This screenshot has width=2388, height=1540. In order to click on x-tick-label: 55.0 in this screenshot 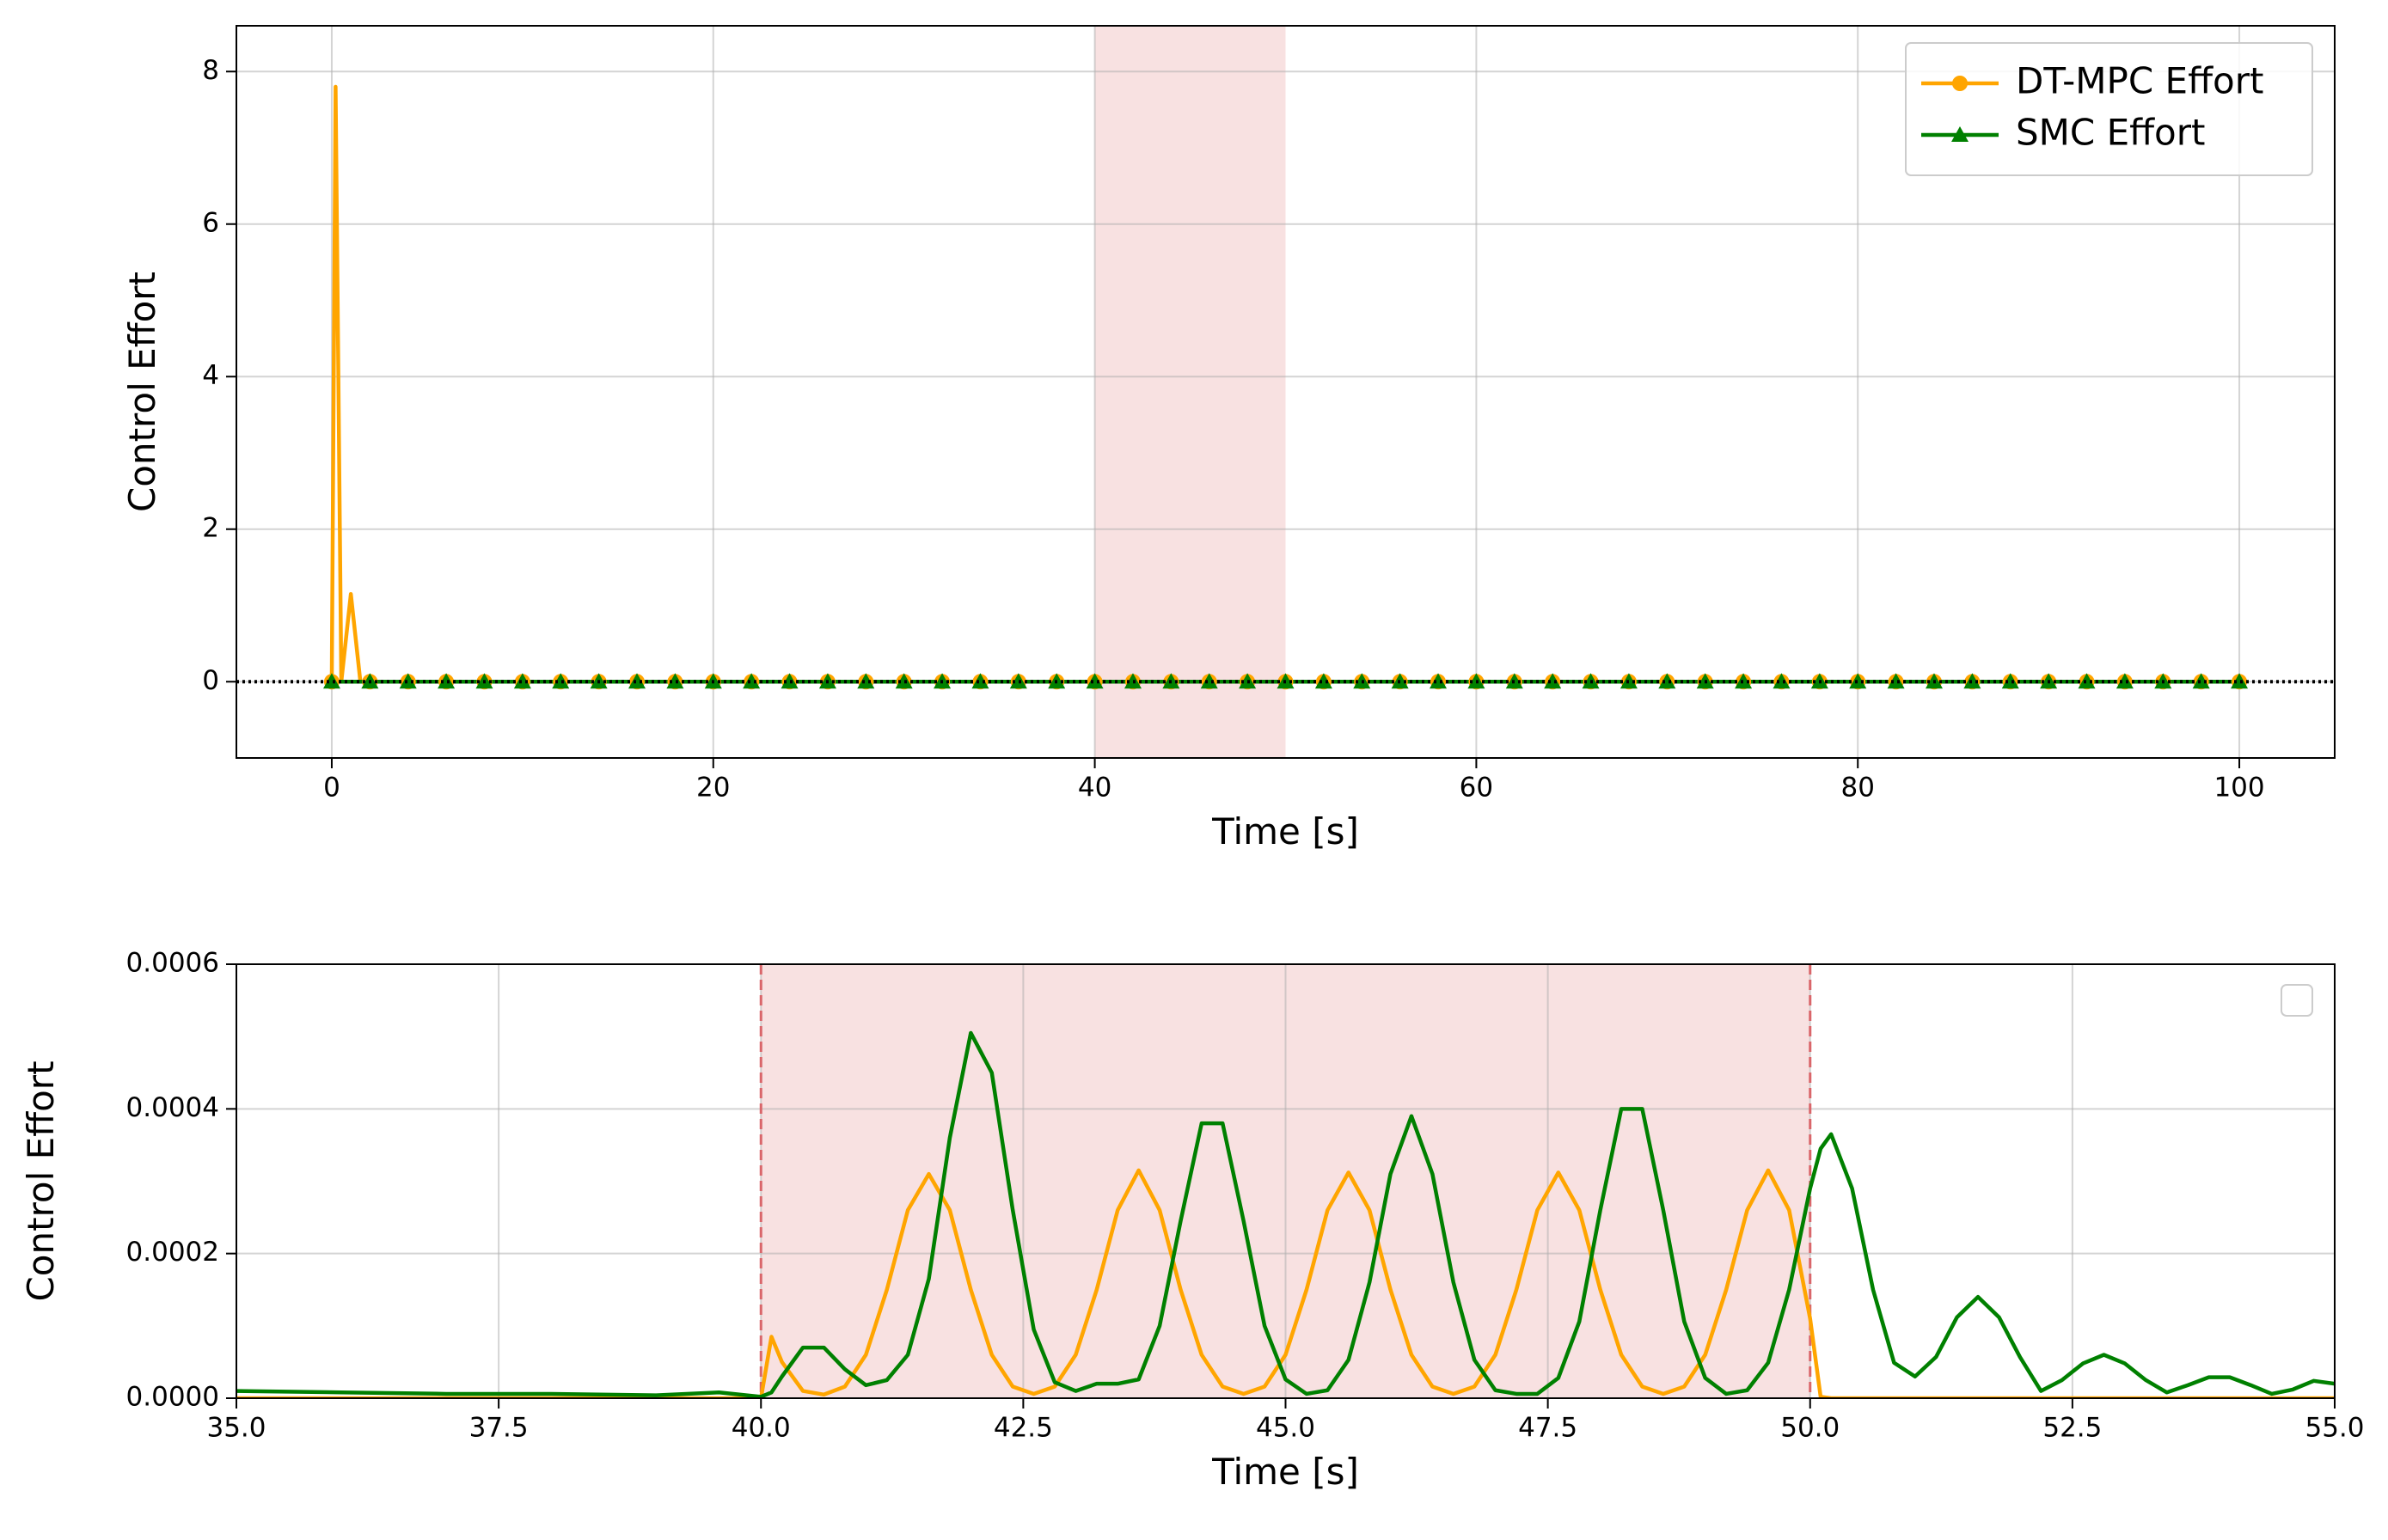, I will do `click(2334, 1428)`.